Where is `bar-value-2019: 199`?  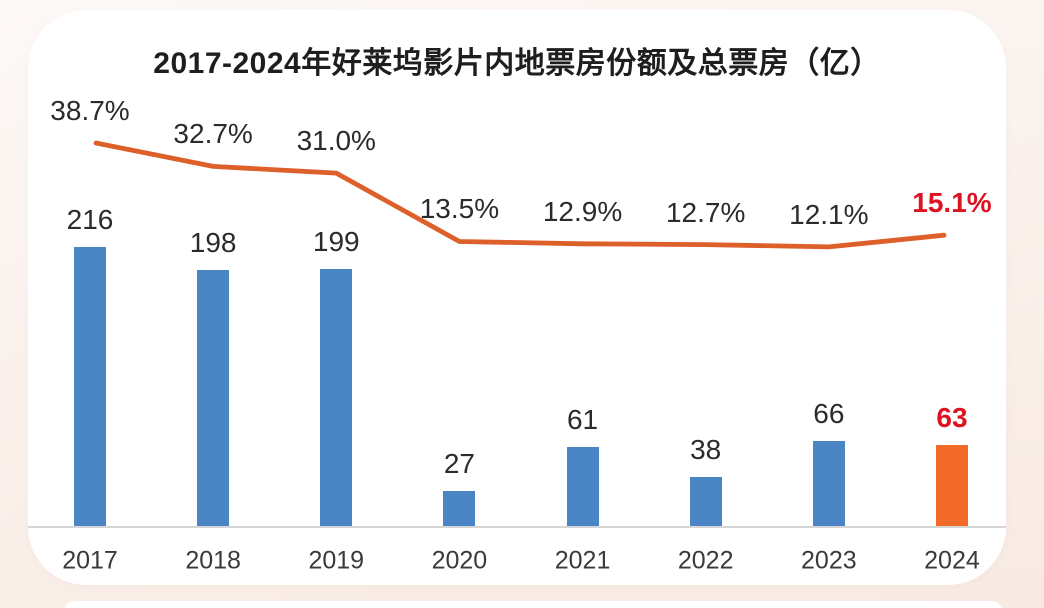
bar-value-2019: 199 is located at coordinates (336, 241).